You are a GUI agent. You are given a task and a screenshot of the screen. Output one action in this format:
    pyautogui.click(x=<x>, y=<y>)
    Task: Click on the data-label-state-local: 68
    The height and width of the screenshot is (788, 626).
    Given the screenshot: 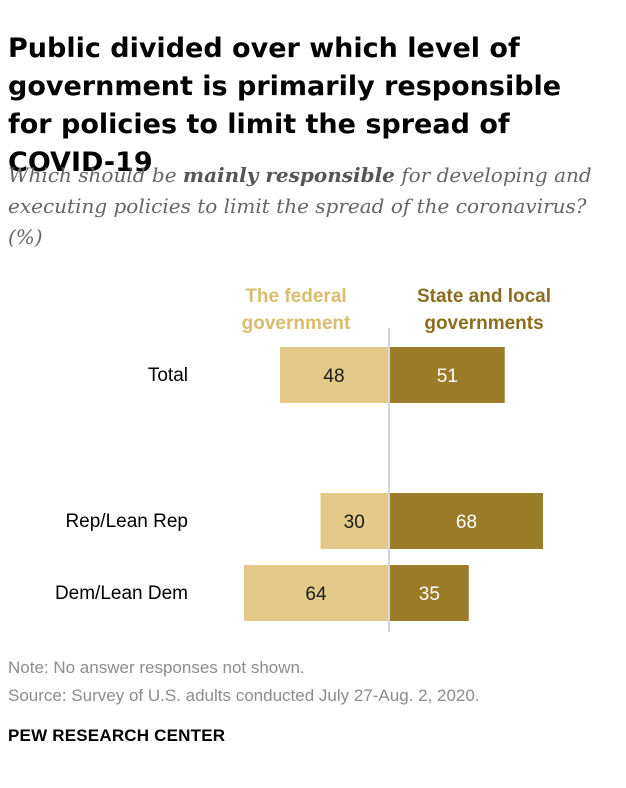 What is the action you would take?
    pyautogui.click(x=466, y=522)
    